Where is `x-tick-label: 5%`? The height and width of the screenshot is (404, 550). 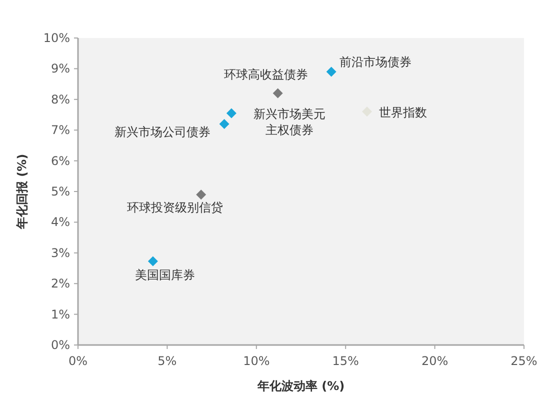 x-tick-label: 5% is located at coordinates (167, 361).